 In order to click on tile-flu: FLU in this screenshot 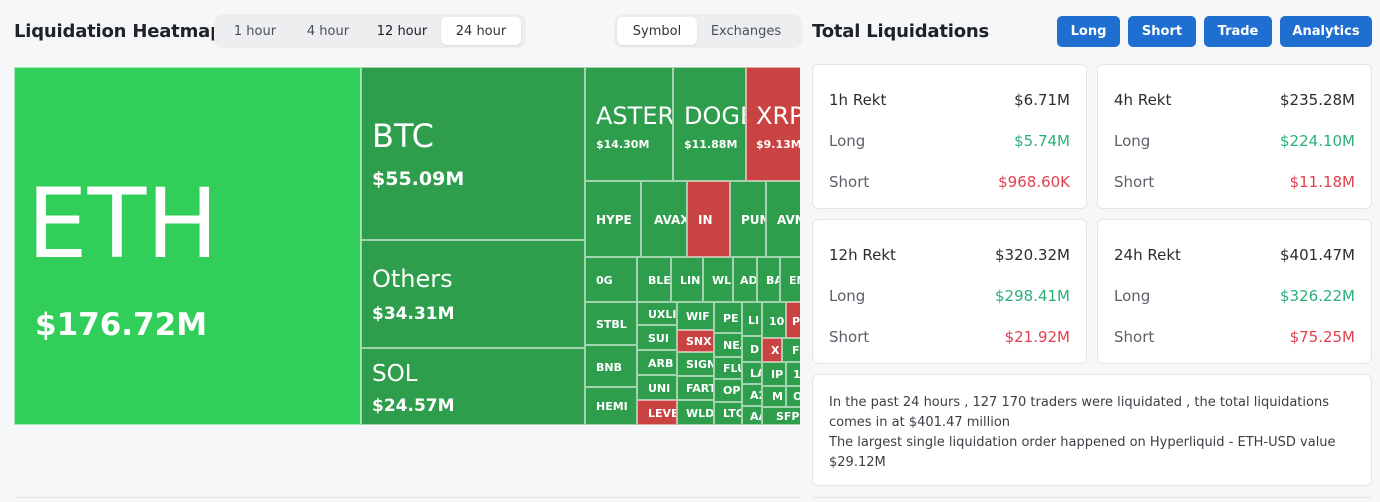, I will do `click(728, 368)`.